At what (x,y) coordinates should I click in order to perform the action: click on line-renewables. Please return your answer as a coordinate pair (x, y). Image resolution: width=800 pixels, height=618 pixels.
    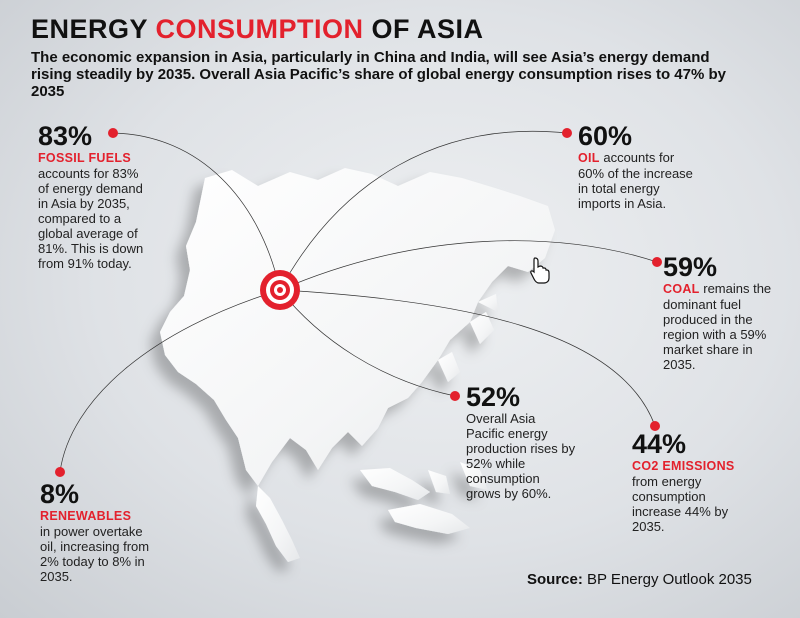
    Looking at the image, I should click on (170, 381).